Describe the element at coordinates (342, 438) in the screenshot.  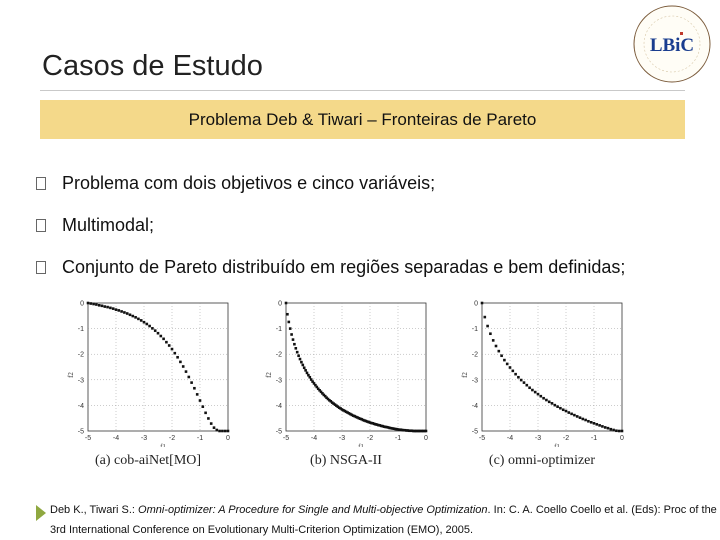
I see `x-tick-label: -3` at that location.